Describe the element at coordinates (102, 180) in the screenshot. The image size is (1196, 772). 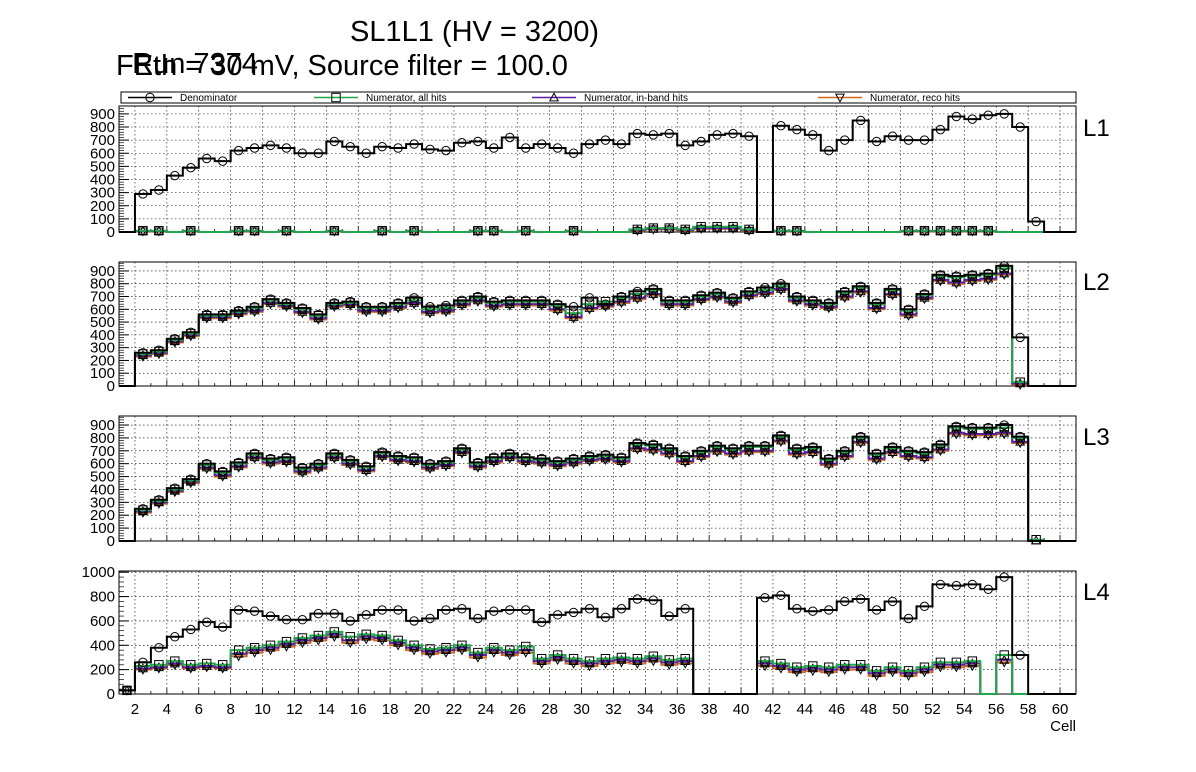
I see `y-tick-label: 400` at that location.